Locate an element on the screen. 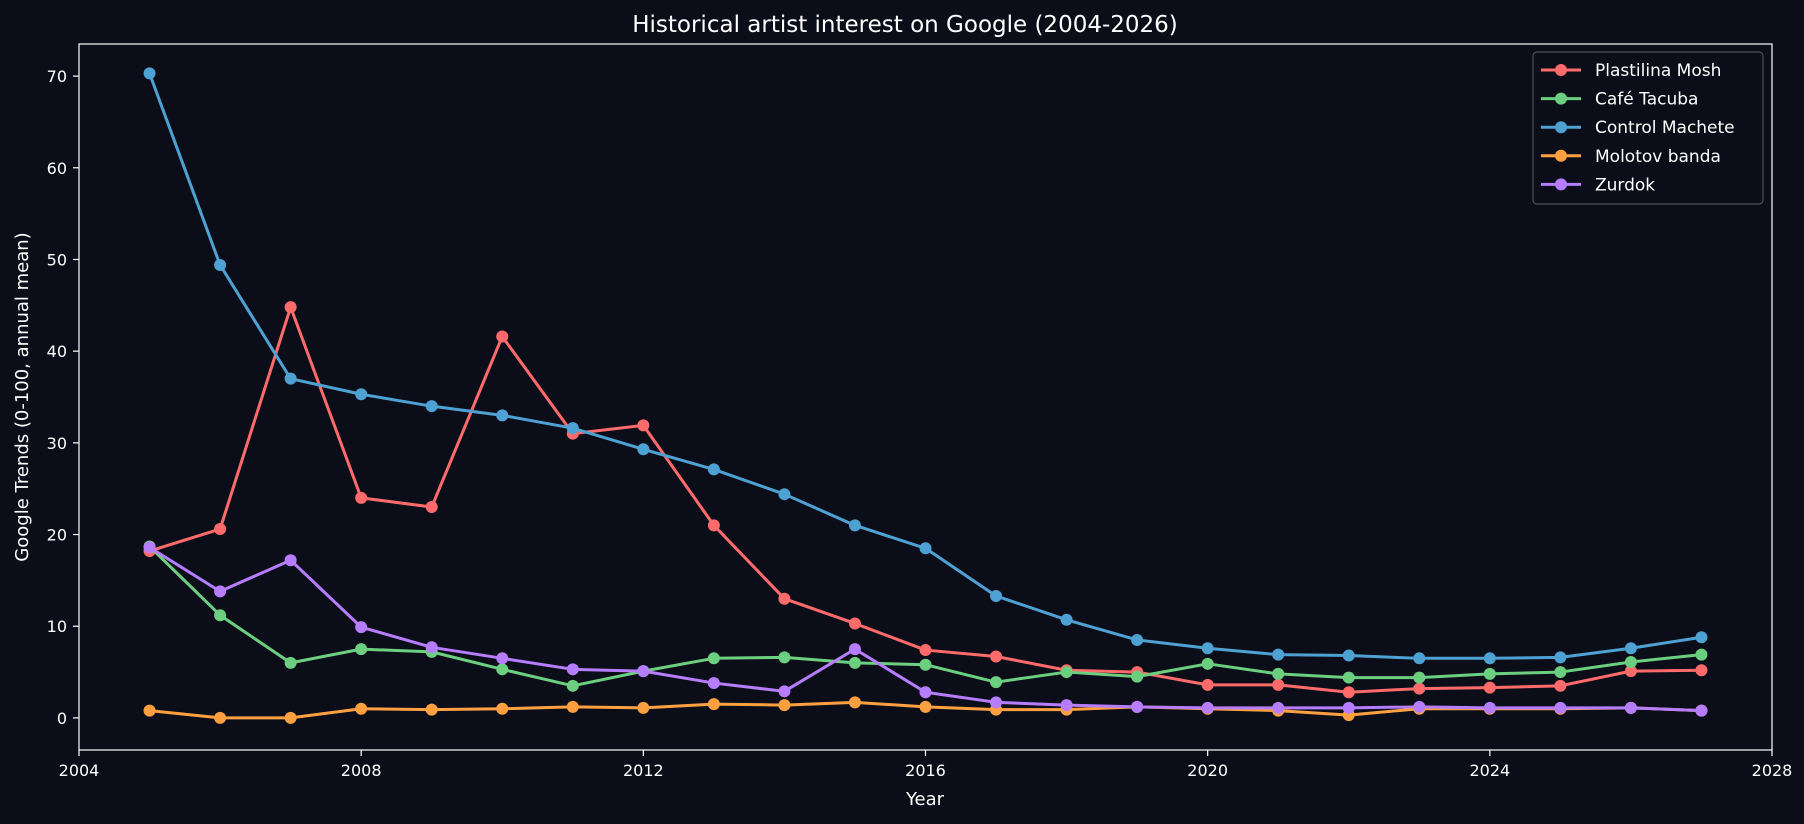 The height and width of the screenshot is (824, 1804). legend-entry: Control Machete is located at coordinates (1638, 128).